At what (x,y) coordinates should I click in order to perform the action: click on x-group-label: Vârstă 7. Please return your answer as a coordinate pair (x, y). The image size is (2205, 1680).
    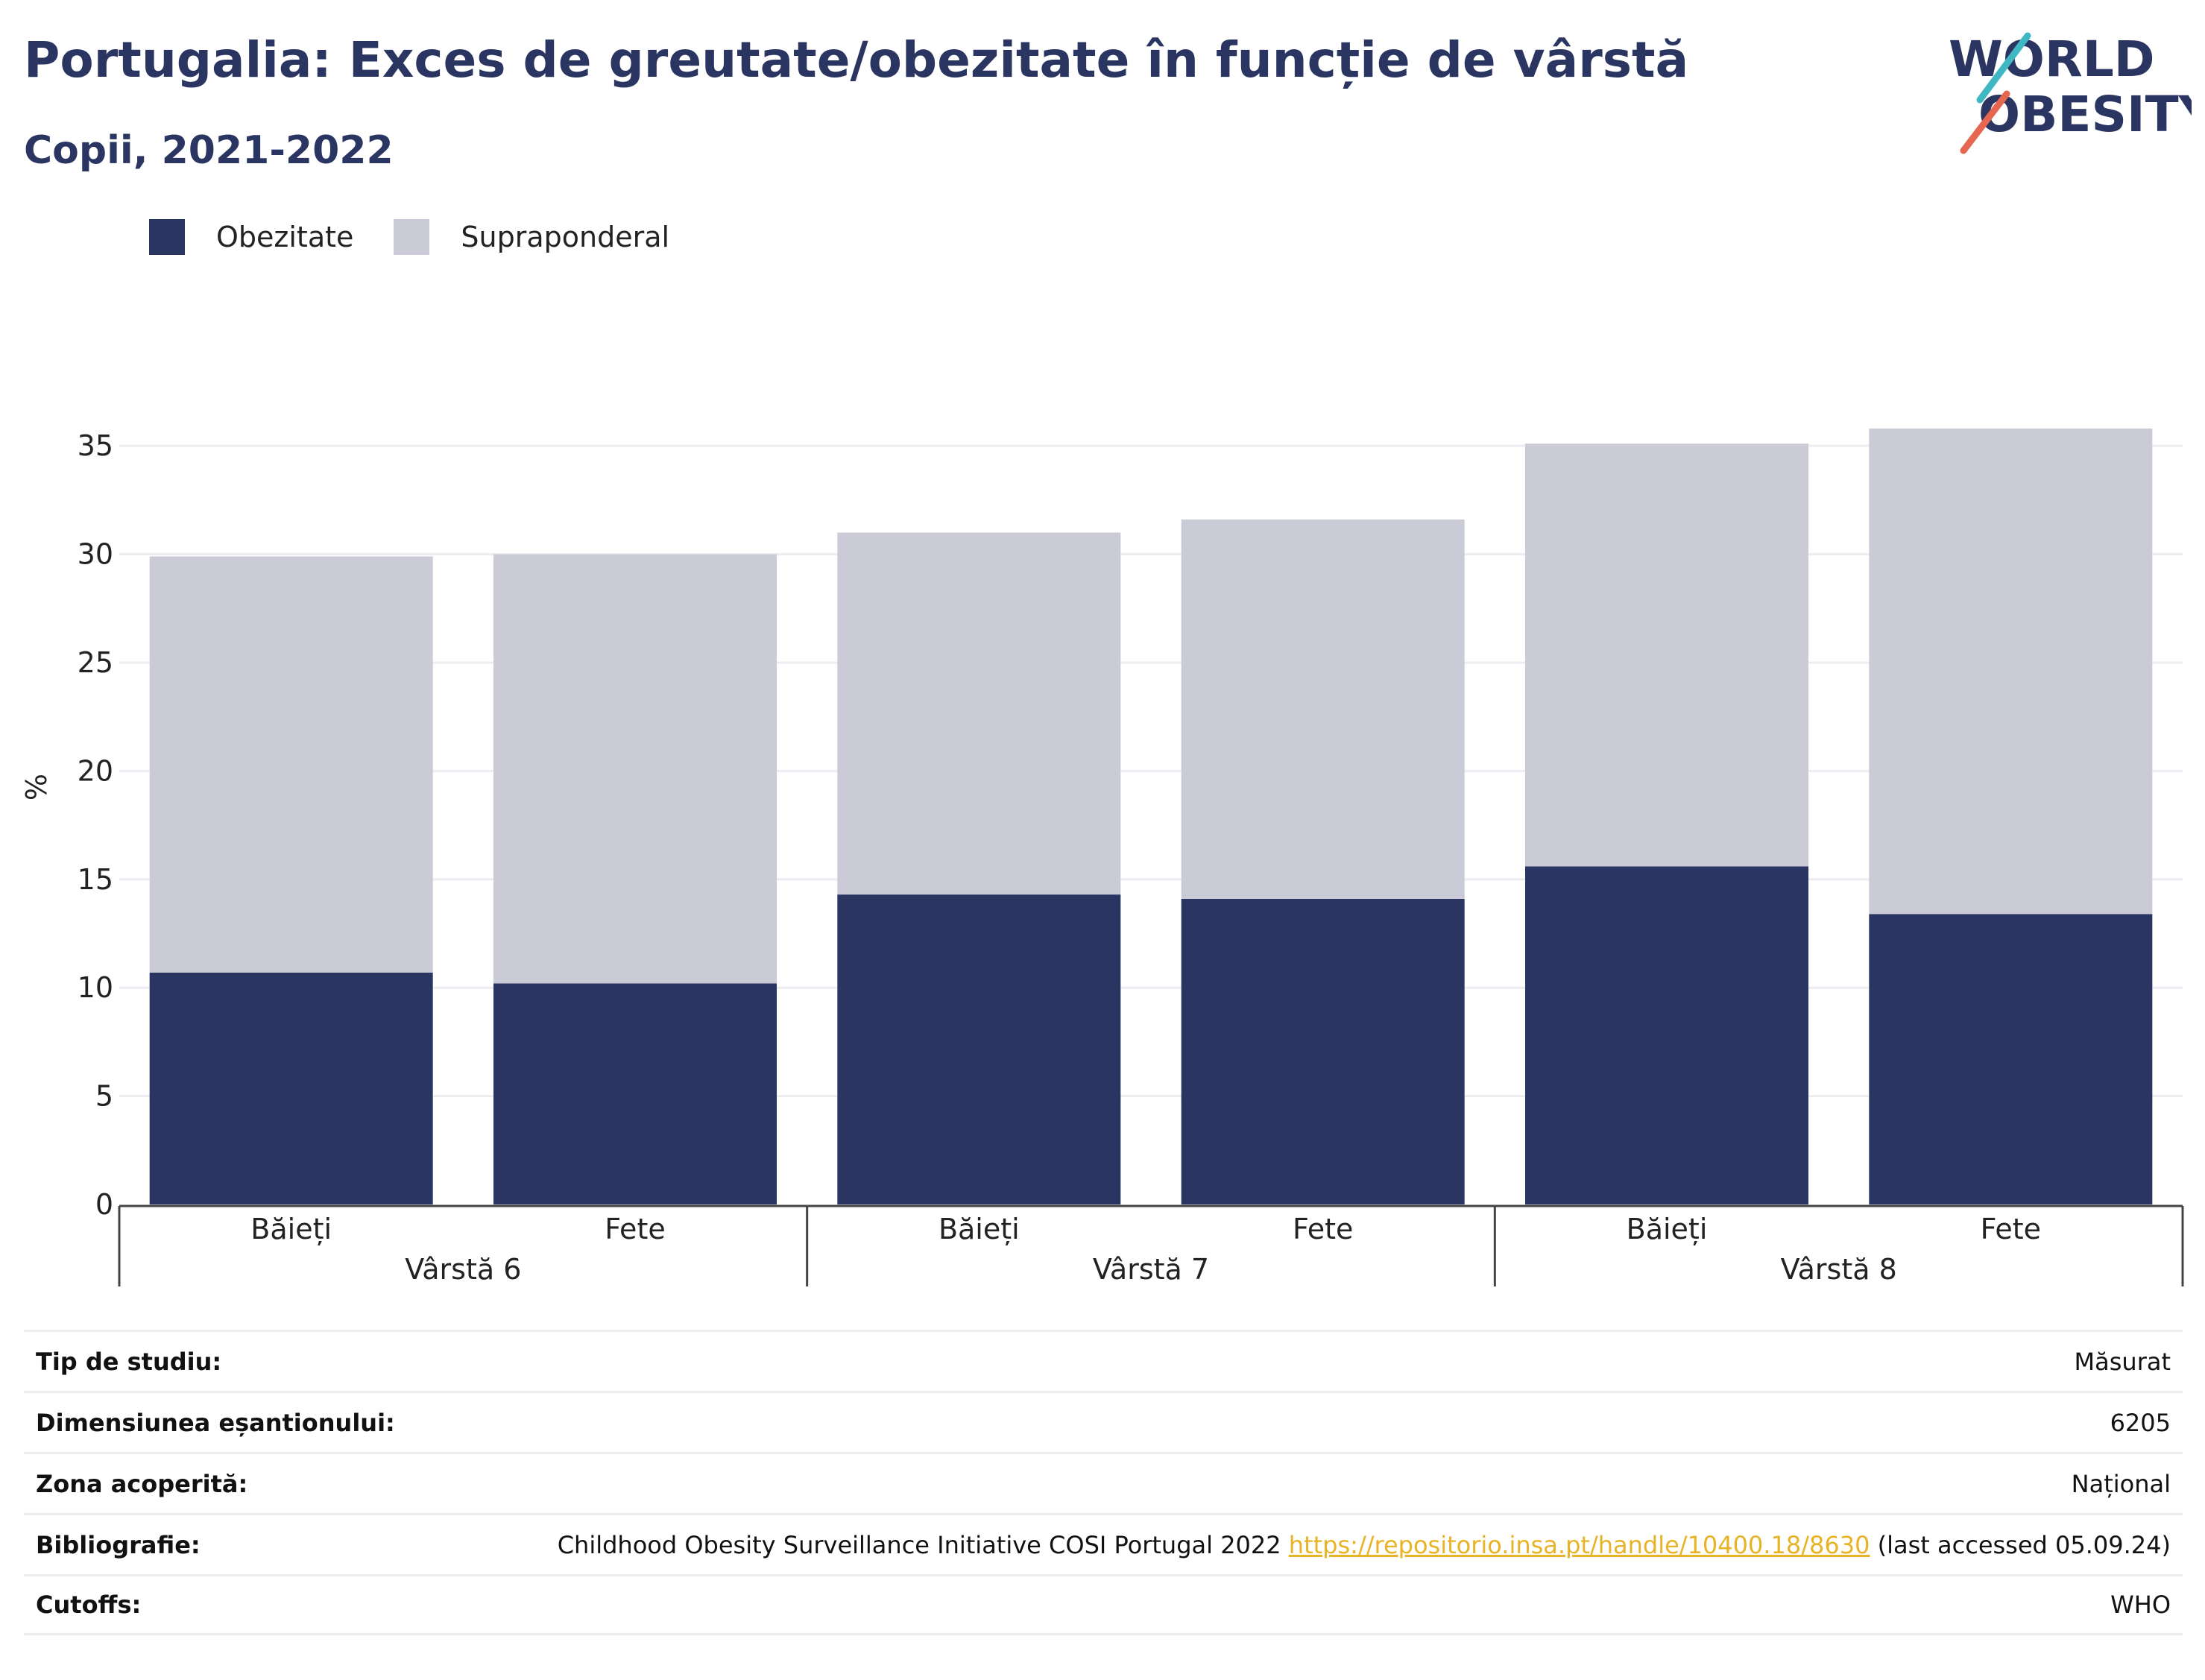
    Looking at the image, I should click on (1151, 1269).